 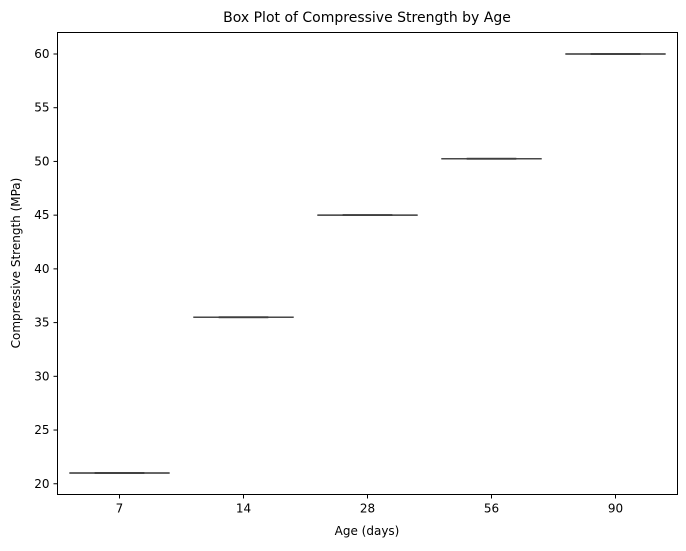 What do you see at coordinates (41, 54) in the screenshot?
I see `y-tick-label: 60` at bounding box center [41, 54].